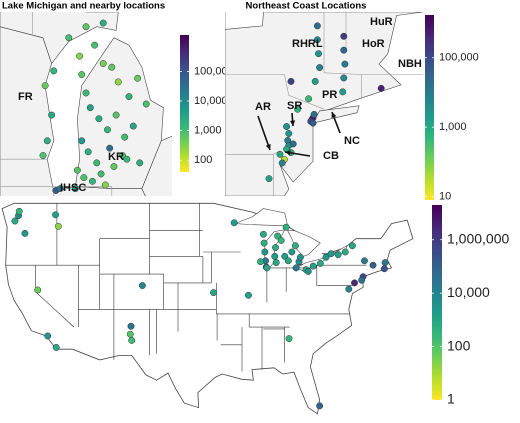  Describe the element at coordinates (373, 44) in the screenshot. I see `site-label: HoR` at that location.